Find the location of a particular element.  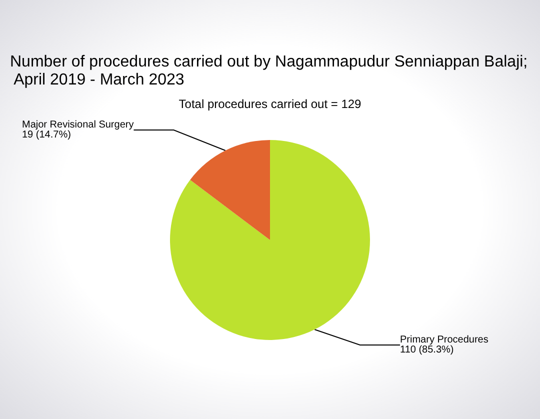

slice-label: Major Revisional Surgery is located at coordinates (78, 125).